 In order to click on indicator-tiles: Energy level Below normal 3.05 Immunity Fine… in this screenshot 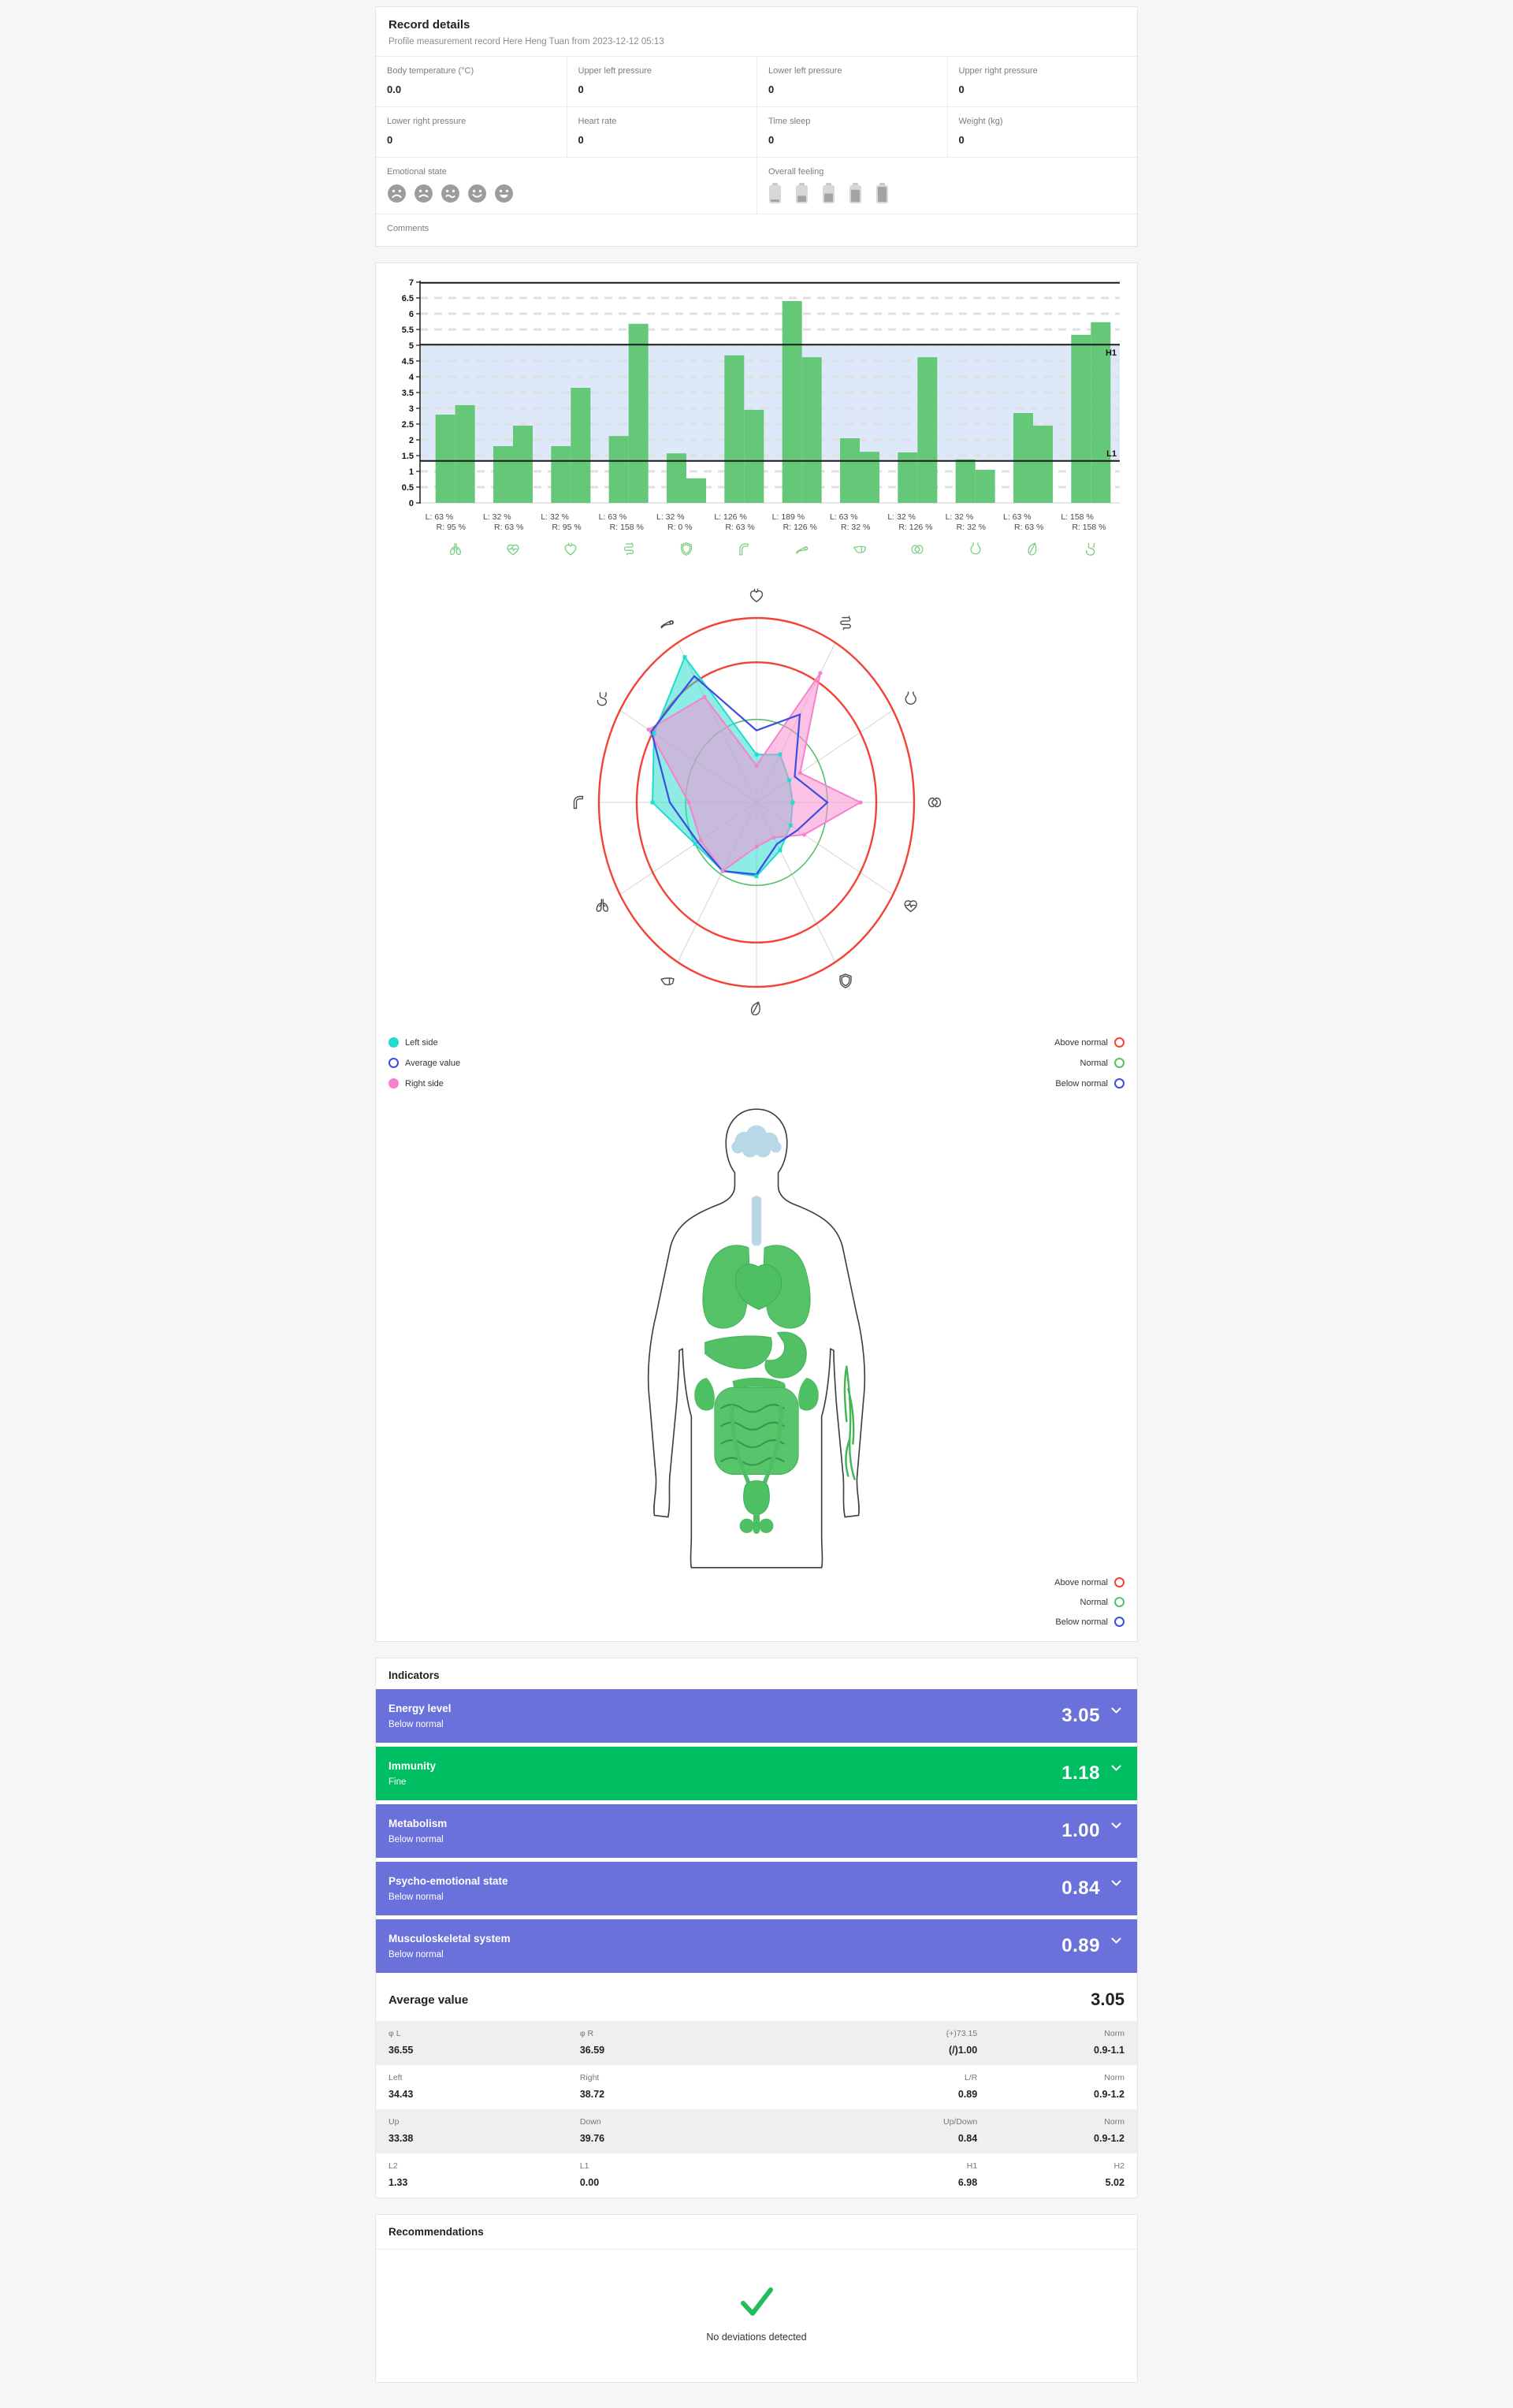, I will do `click(756, 1831)`.